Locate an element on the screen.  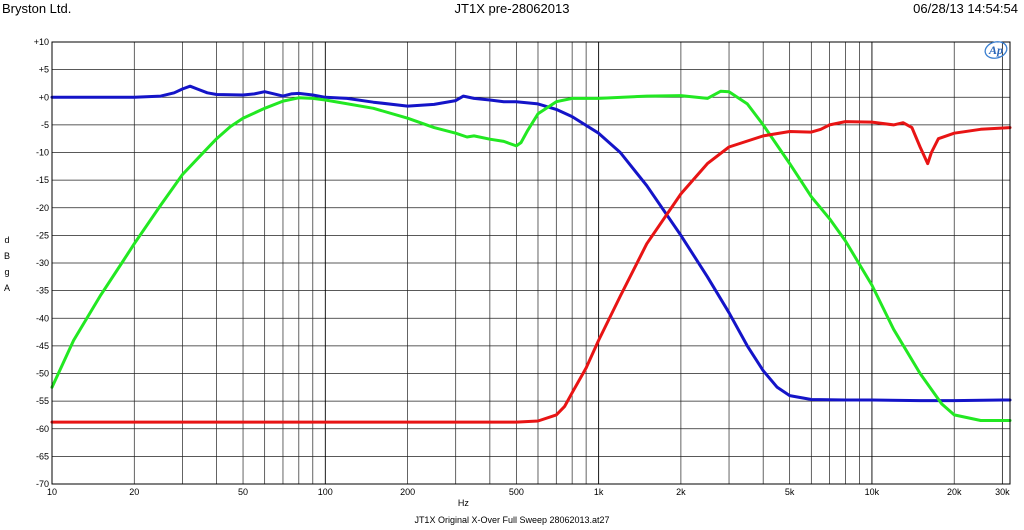
x-tick-label: 500 is located at coordinates (516, 492).